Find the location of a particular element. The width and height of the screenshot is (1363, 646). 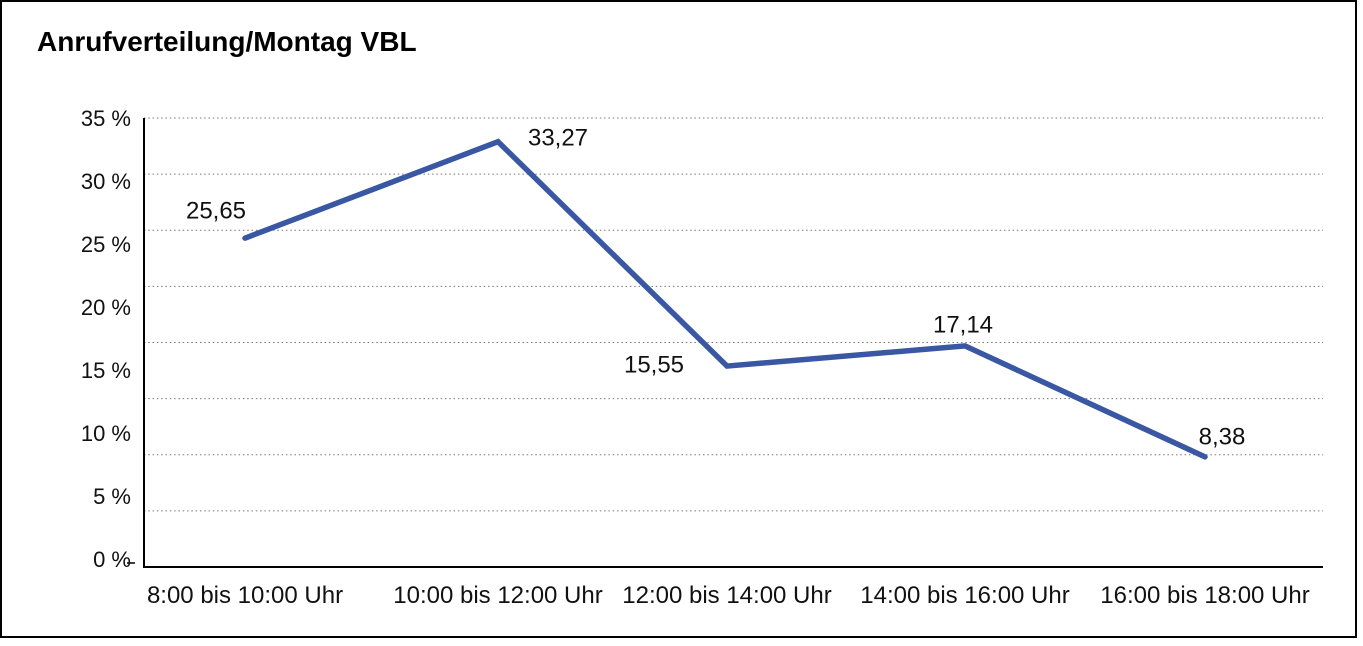

x-axis-category-label: 10:00 bis 12:00 Uhr is located at coordinates (498, 595).